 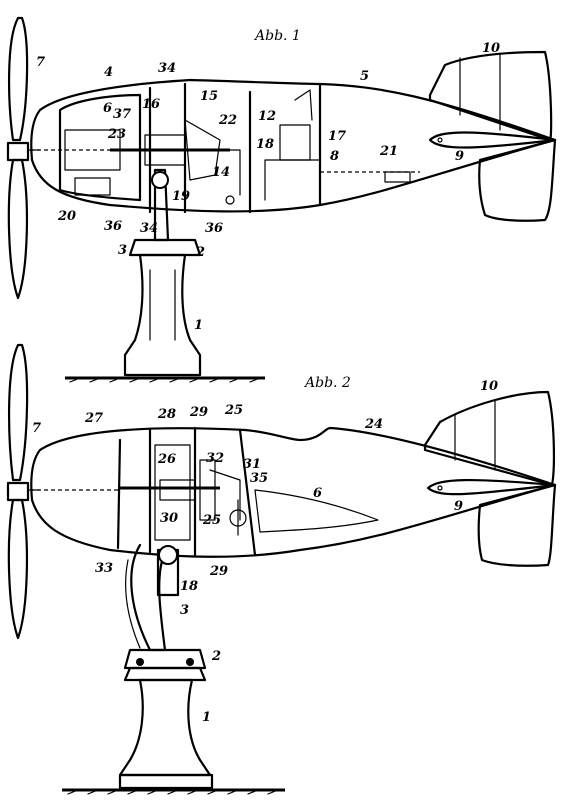 What do you see at coordinates (267, 116) in the screenshot?
I see `label: 12` at bounding box center [267, 116].